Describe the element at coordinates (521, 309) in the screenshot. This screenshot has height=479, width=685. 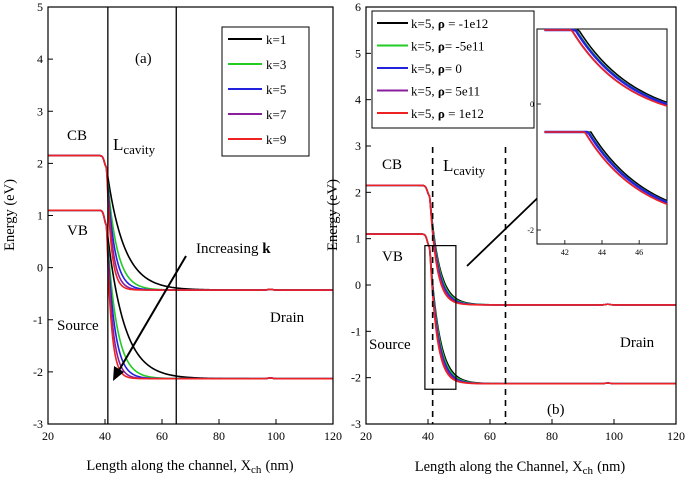
I see `panel-b-vb-line` at that location.